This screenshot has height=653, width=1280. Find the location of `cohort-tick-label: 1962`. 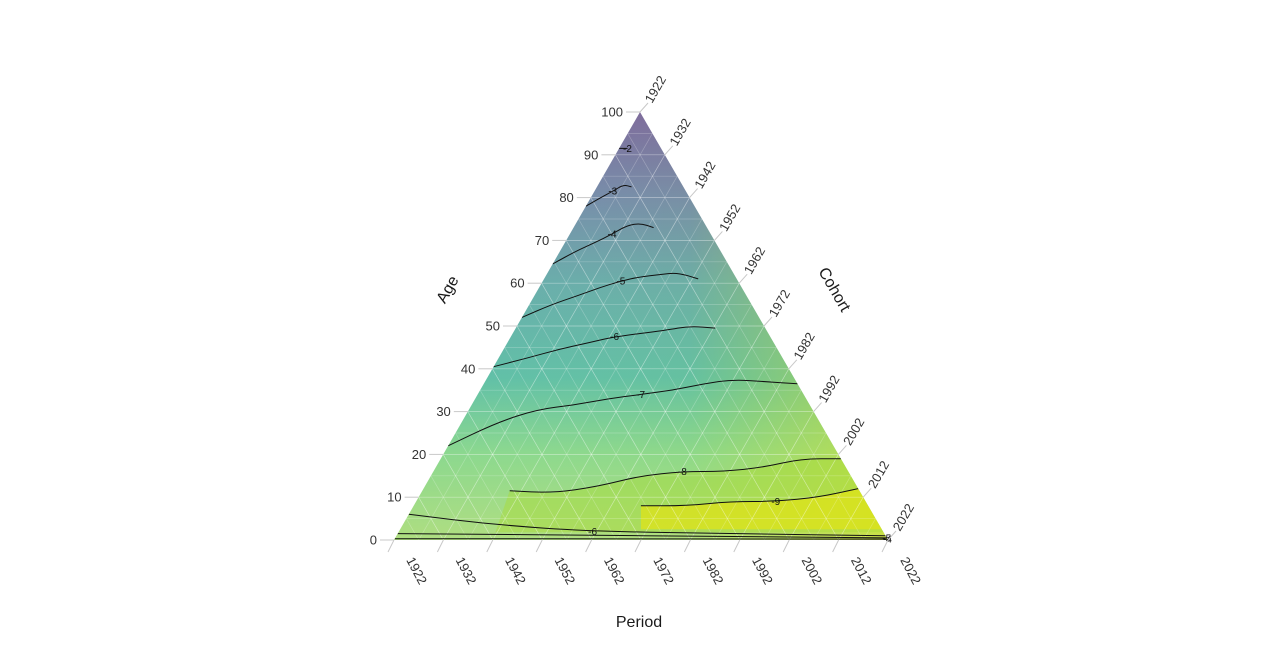

cohort-tick-label: 1962 is located at coordinates (754, 260).